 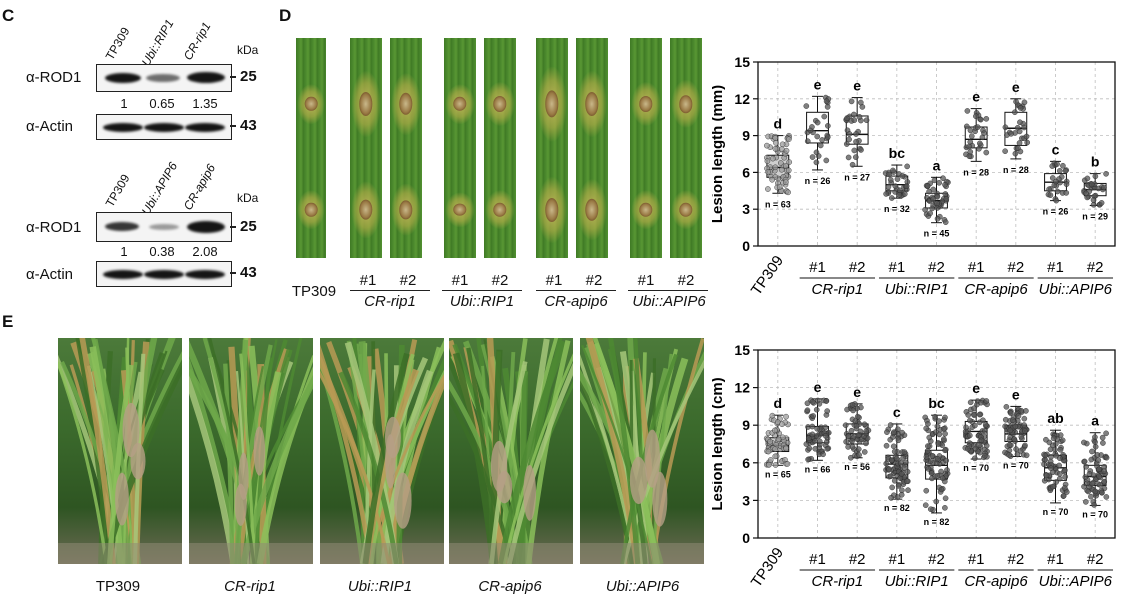 I want to click on significance-letter: c, so click(x=897, y=412).